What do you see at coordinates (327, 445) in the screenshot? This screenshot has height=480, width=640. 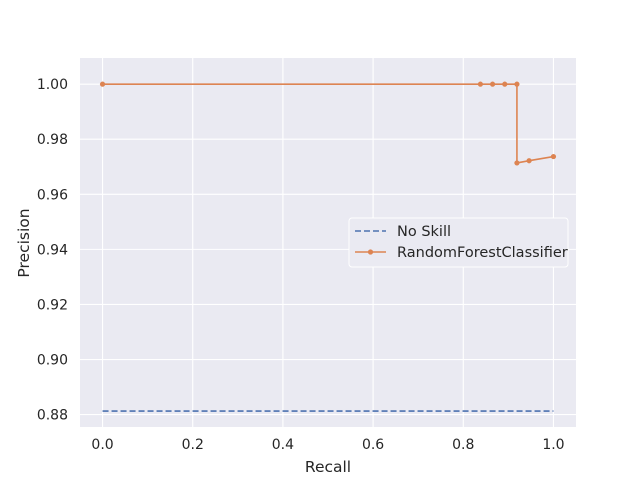 I see `x-tick-labels: 0.0 0.2 0.4 0.6 0.8 1.0` at bounding box center [327, 445].